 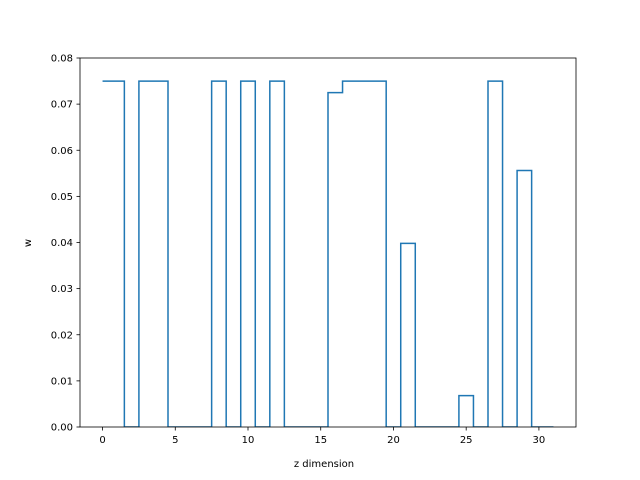 I want to click on x-tick-label: 30, so click(x=539, y=440).